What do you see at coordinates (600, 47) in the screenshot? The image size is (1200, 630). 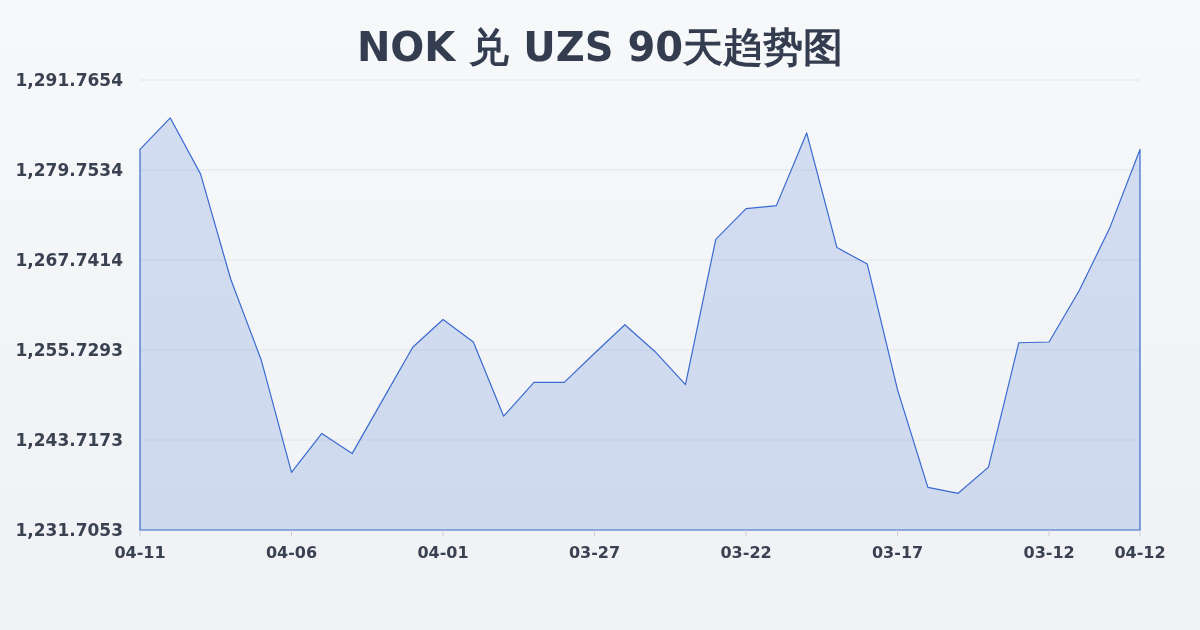 I see `chart-title: NOK 兑 UZS 90天趋势图` at bounding box center [600, 47].